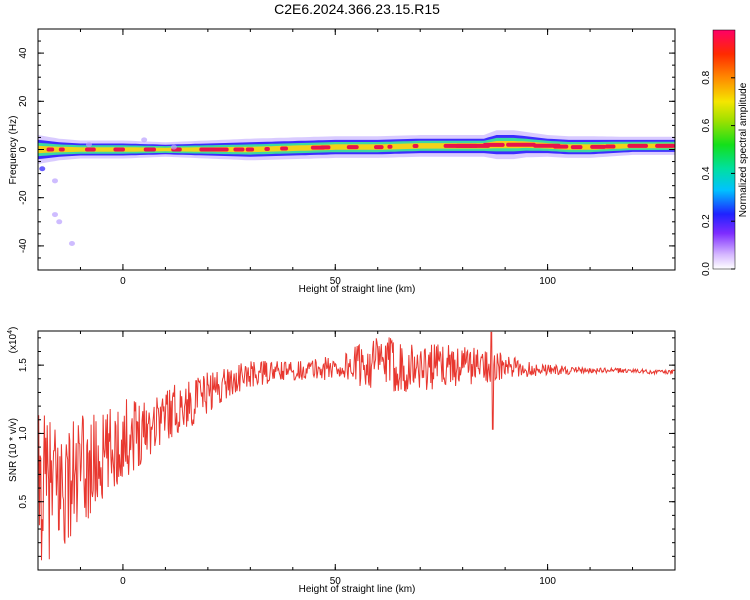 This screenshot has height=600, width=750. I want to click on spectrogram-x-tick-label: 100, so click(547, 281).